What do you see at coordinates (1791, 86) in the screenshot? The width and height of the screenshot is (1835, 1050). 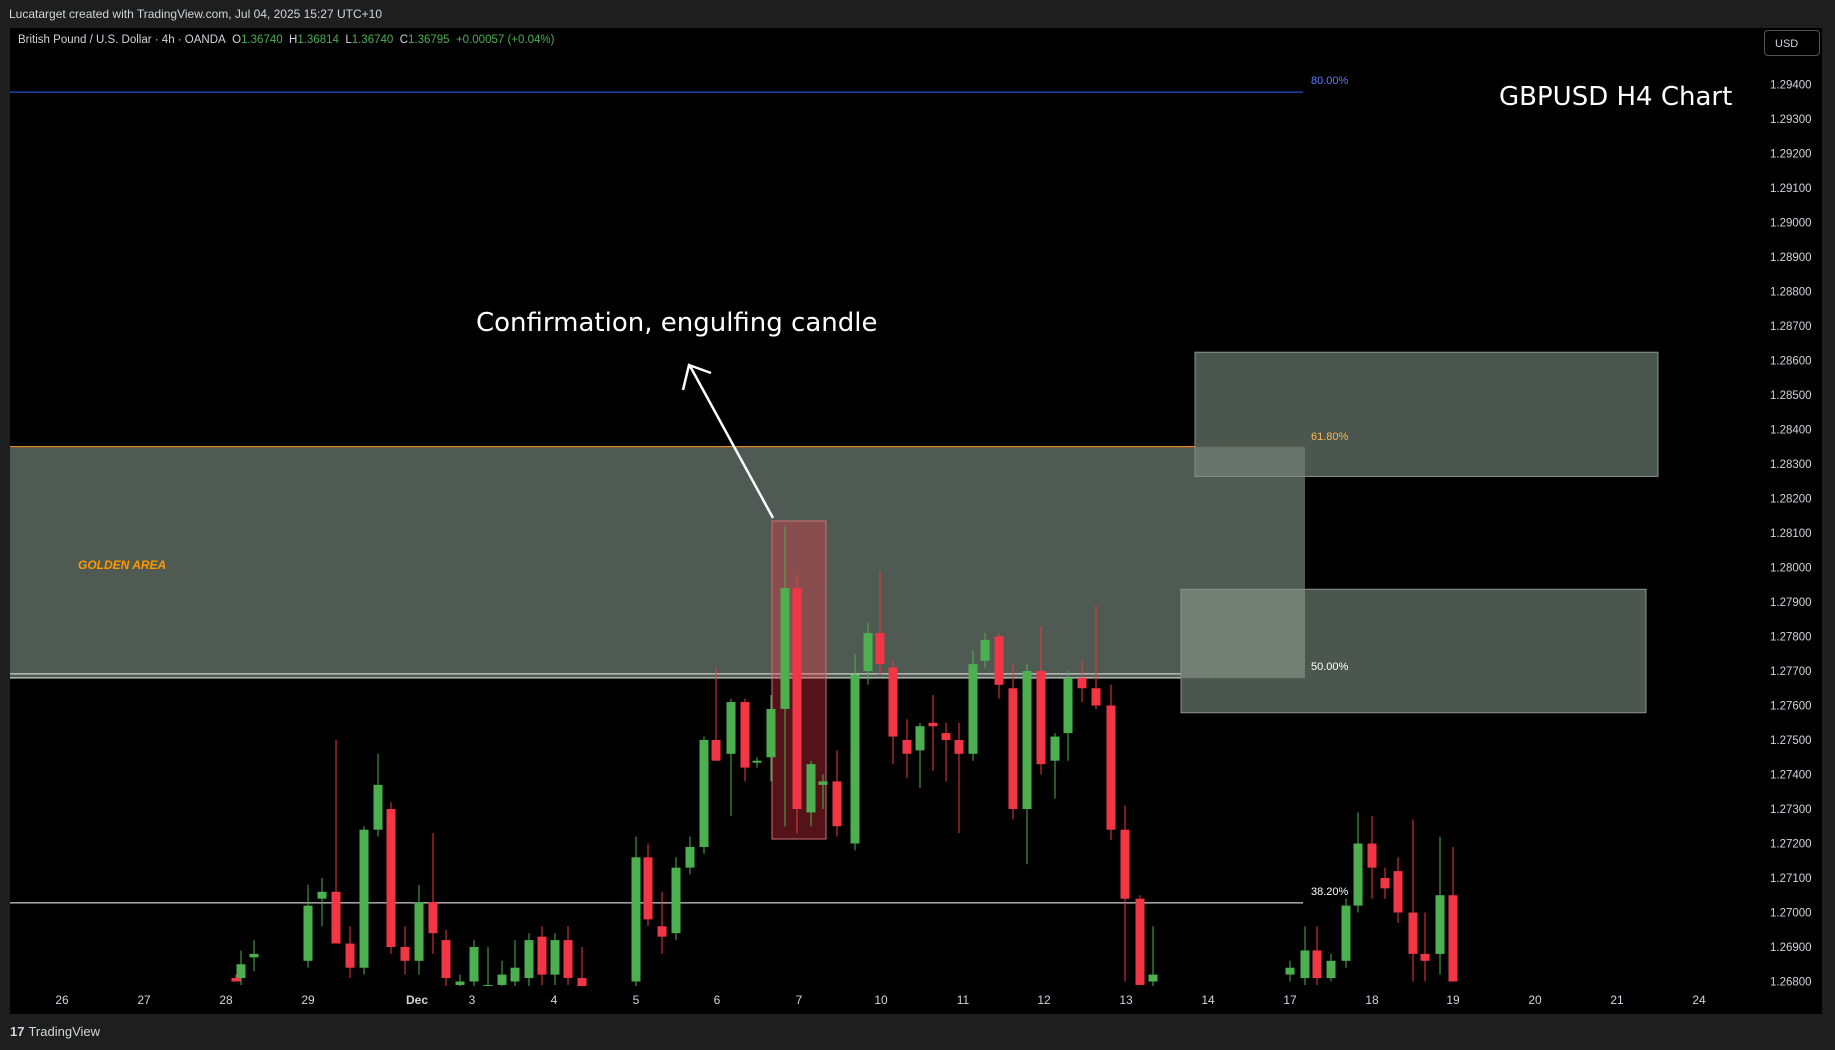 I see `price-tick-label: 1.29400` at bounding box center [1791, 86].